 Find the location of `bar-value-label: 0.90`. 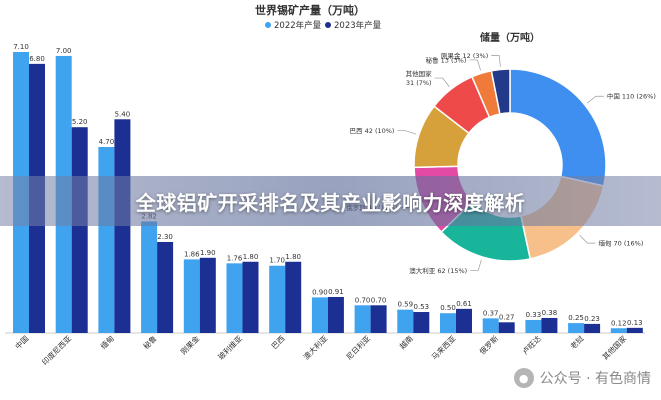

bar-value-label: 0.90 is located at coordinates (320, 292).